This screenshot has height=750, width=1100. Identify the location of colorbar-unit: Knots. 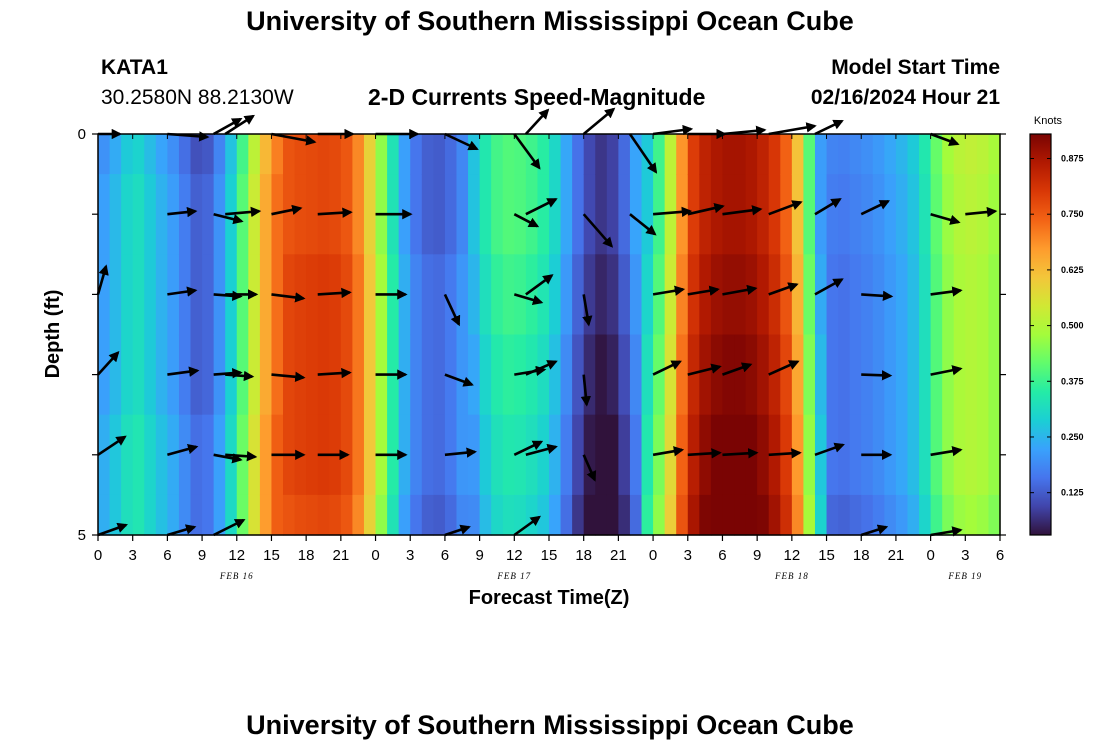
(1048, 121).